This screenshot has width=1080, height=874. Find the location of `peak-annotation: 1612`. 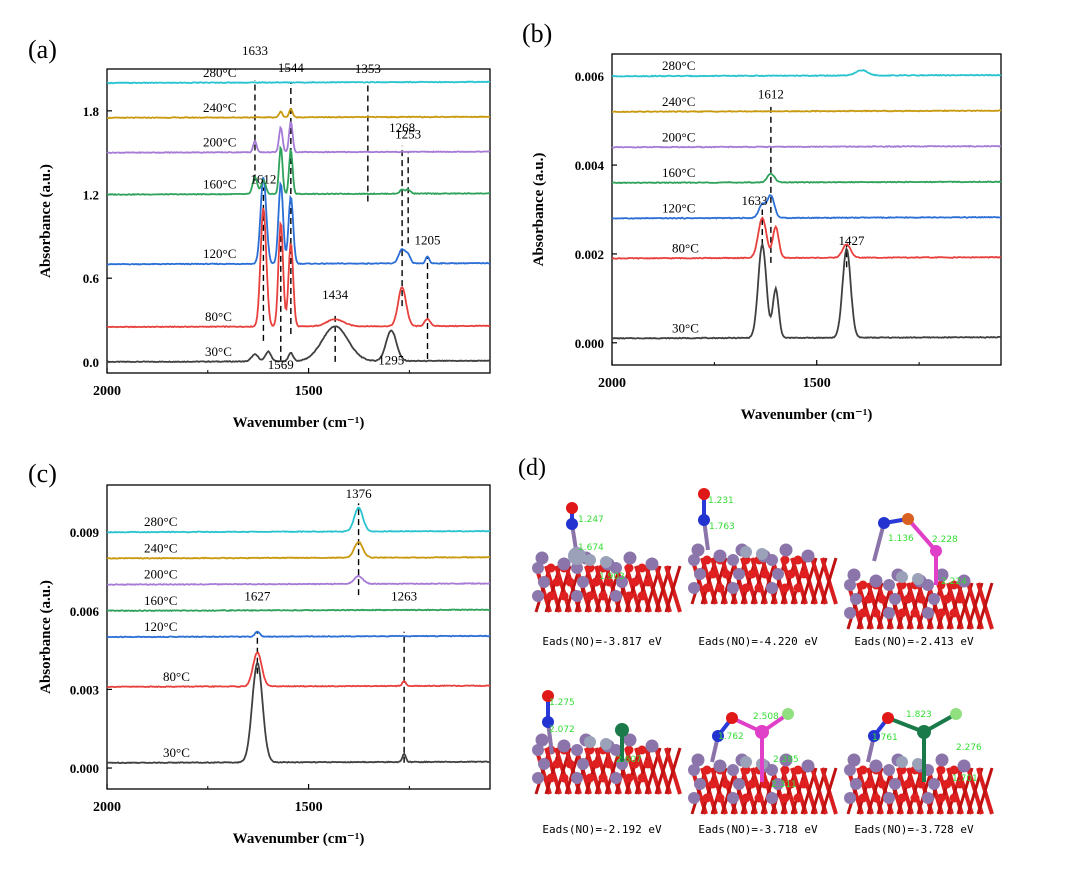

peak-annotation: 1612 is located at coordinates (263, 178).